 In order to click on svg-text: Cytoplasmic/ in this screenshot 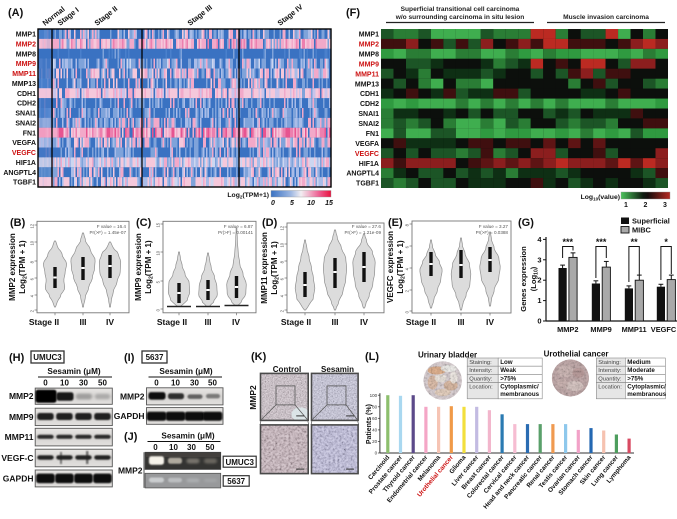, I will do `click(519, 387)`.